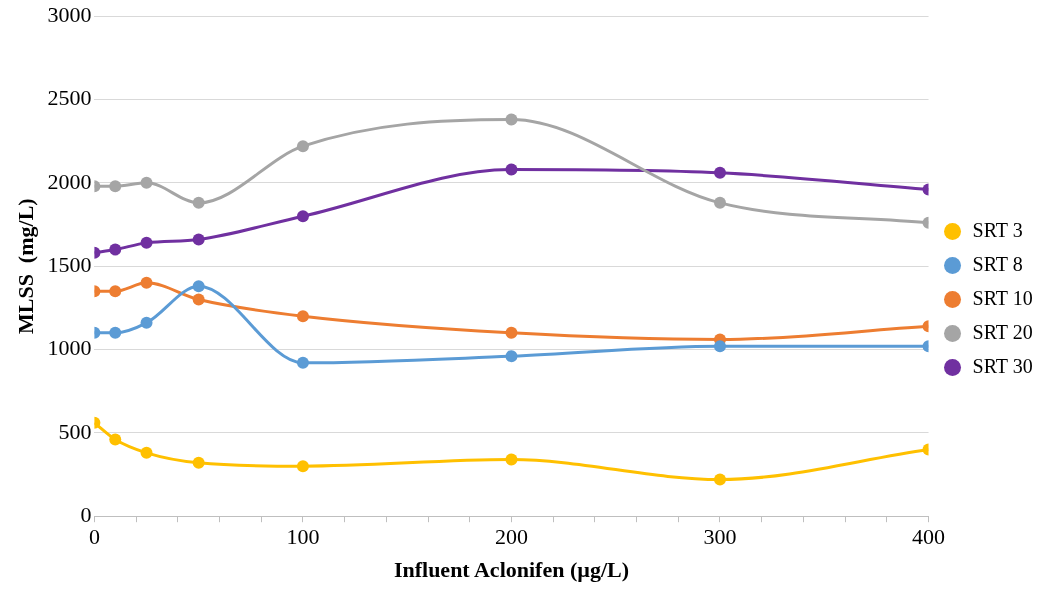 The width and height of the screenshot is (1053, 594). I want to click on legend-label: SRT 3, so click(997, 229).